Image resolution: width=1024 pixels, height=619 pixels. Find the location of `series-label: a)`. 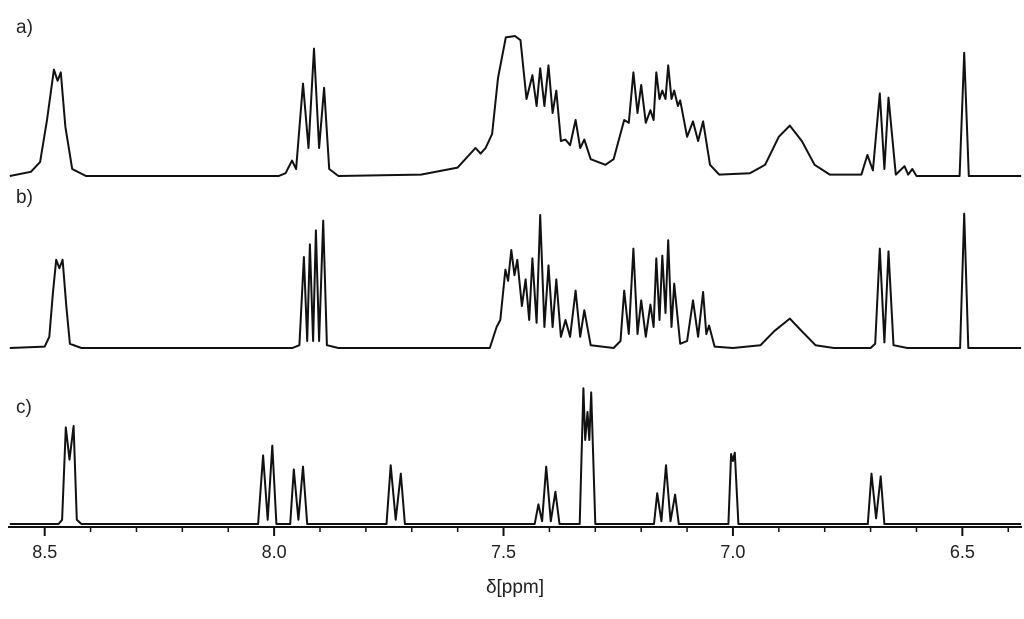

series-label: a) is located at coordinates (24, 27).